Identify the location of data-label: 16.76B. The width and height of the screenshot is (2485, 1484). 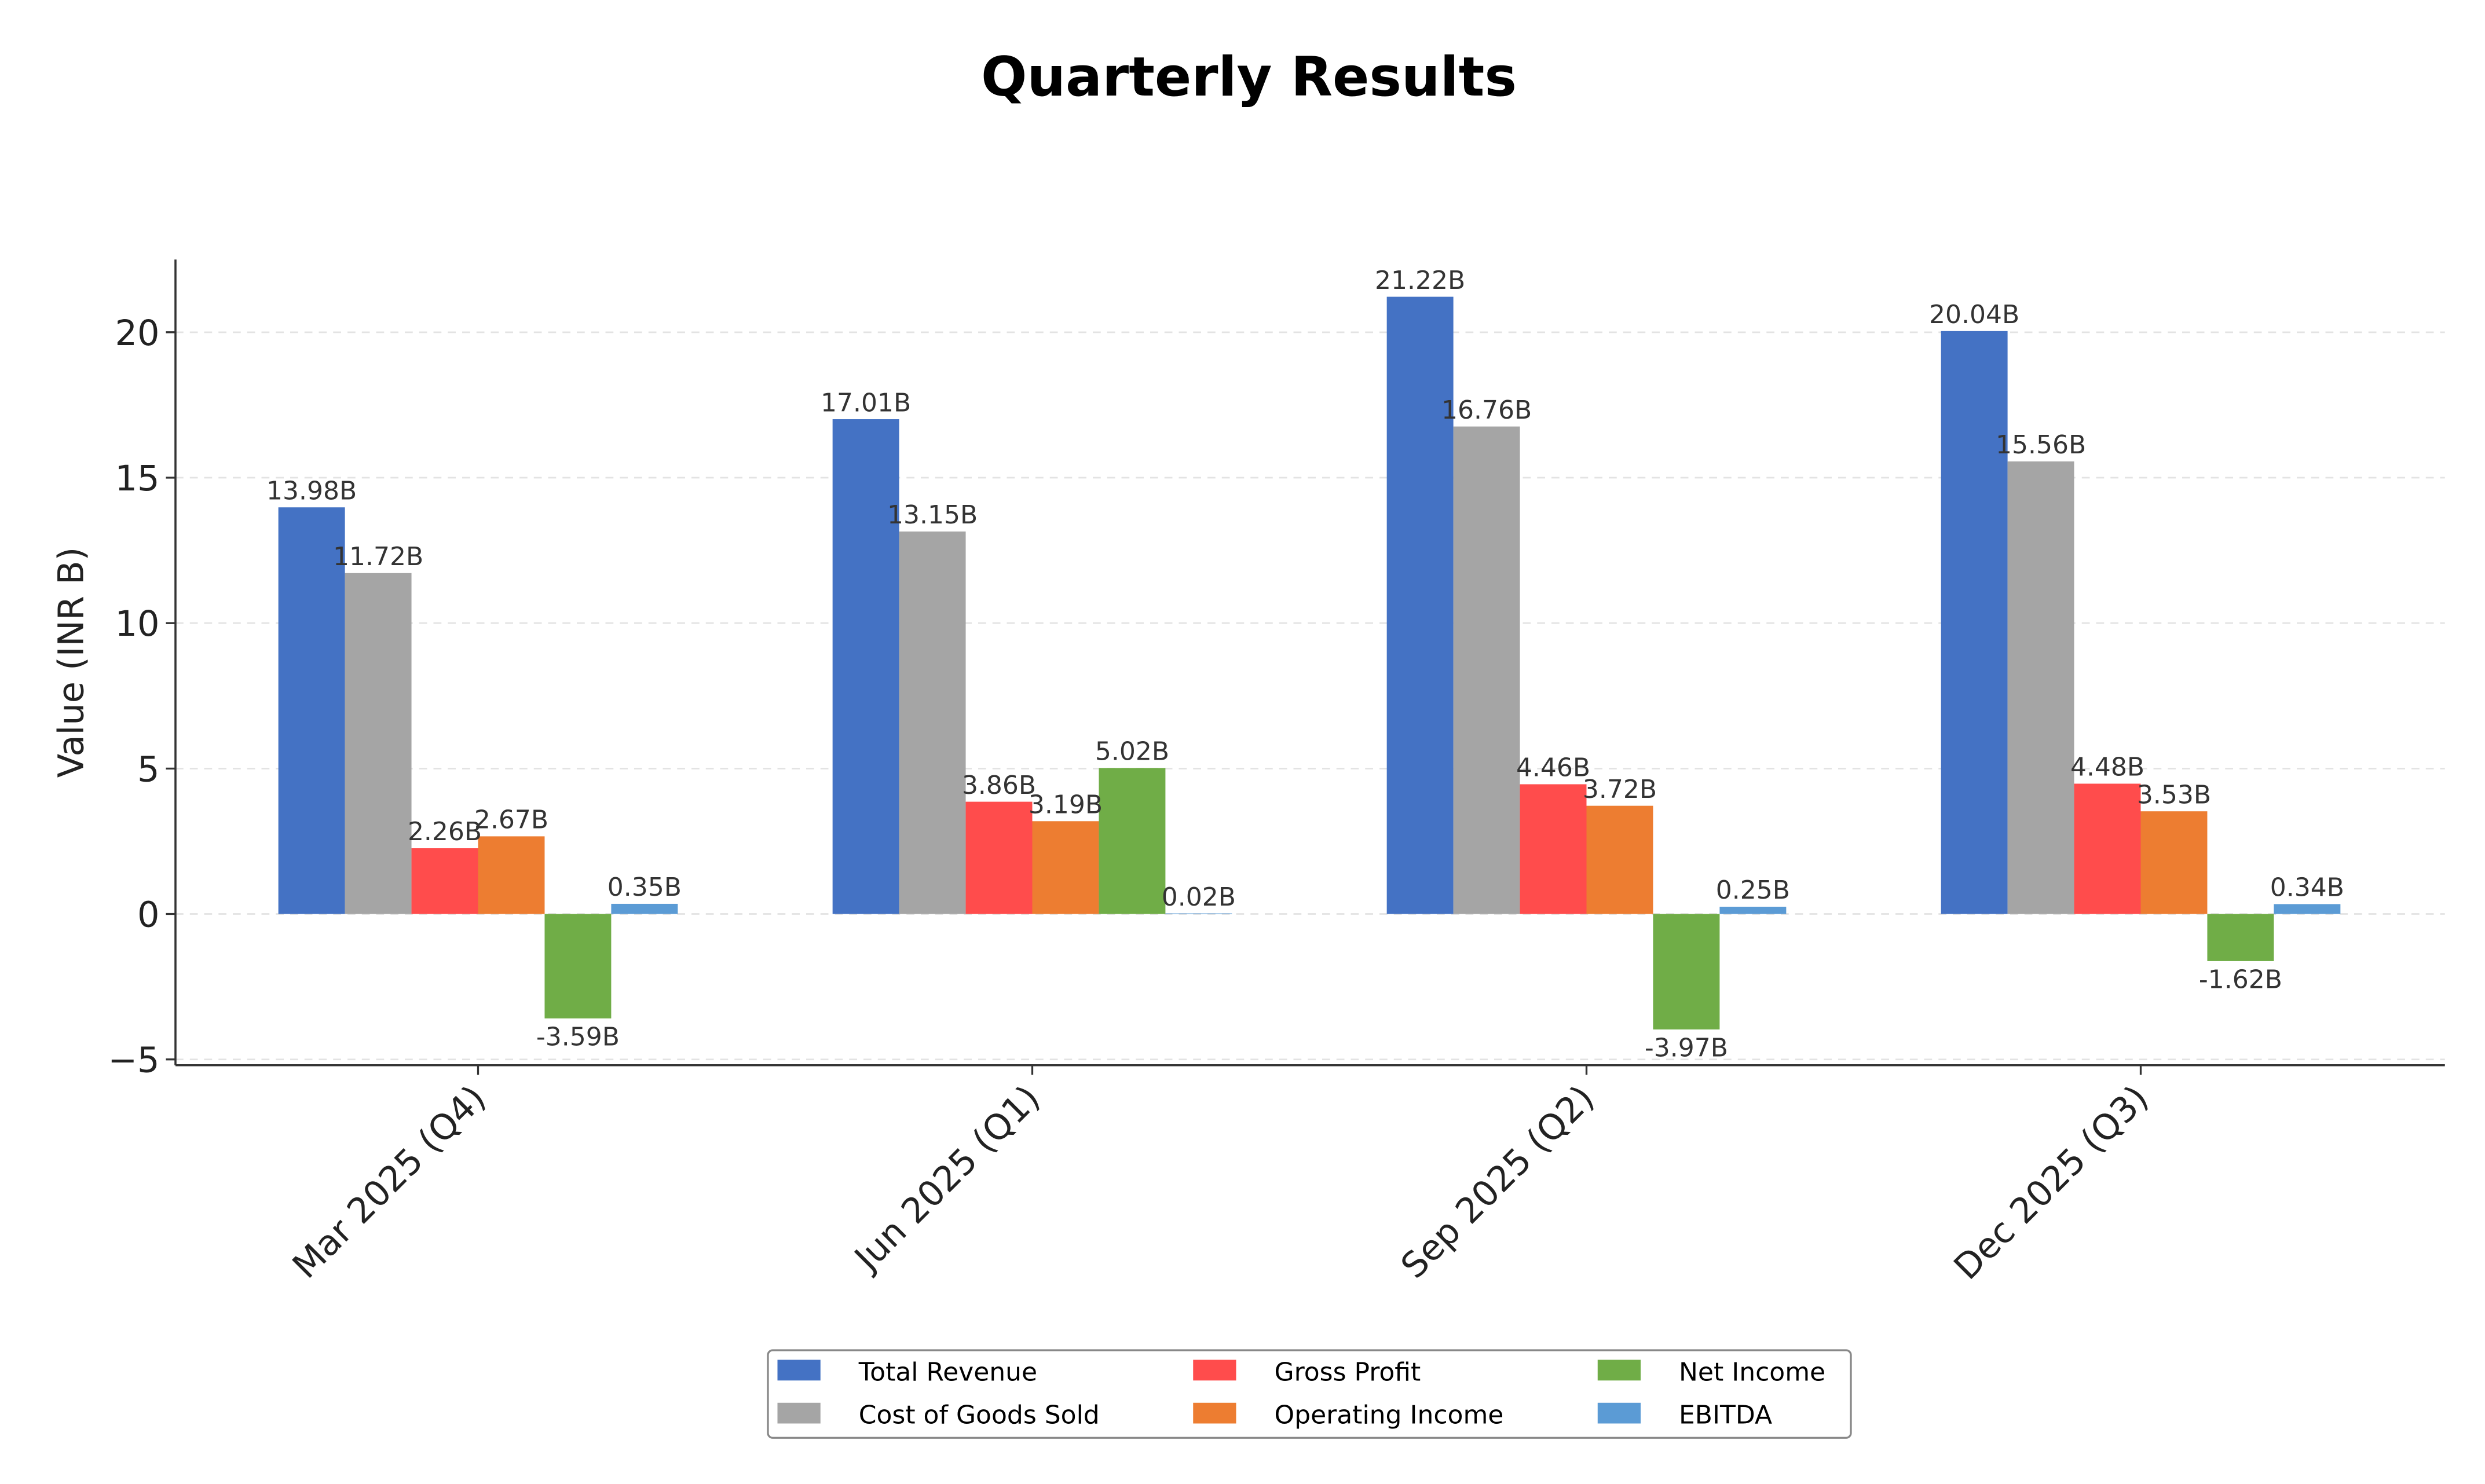
(1486, 410).